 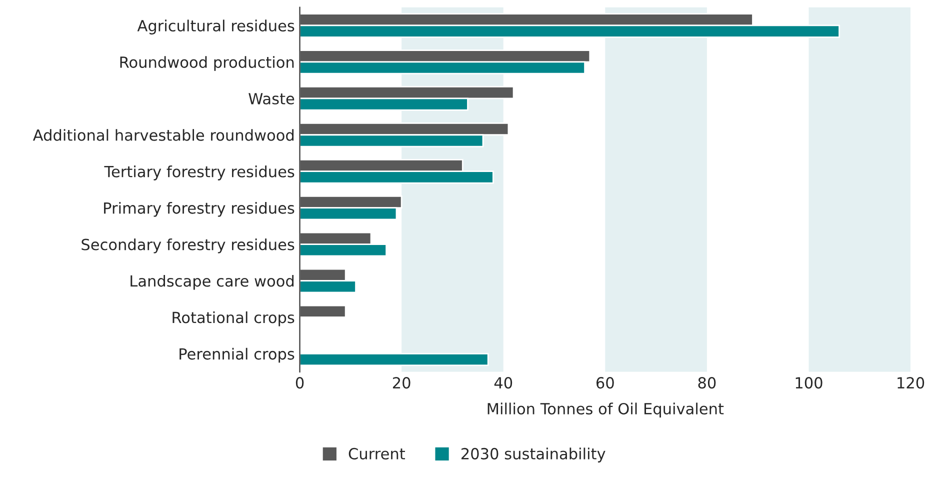 What do you see at coordinates (606, 410) in the screenshot?
I see `x-axis-title: Million Tonnes of Oil Equivalent` at bounding box center [606, 410].